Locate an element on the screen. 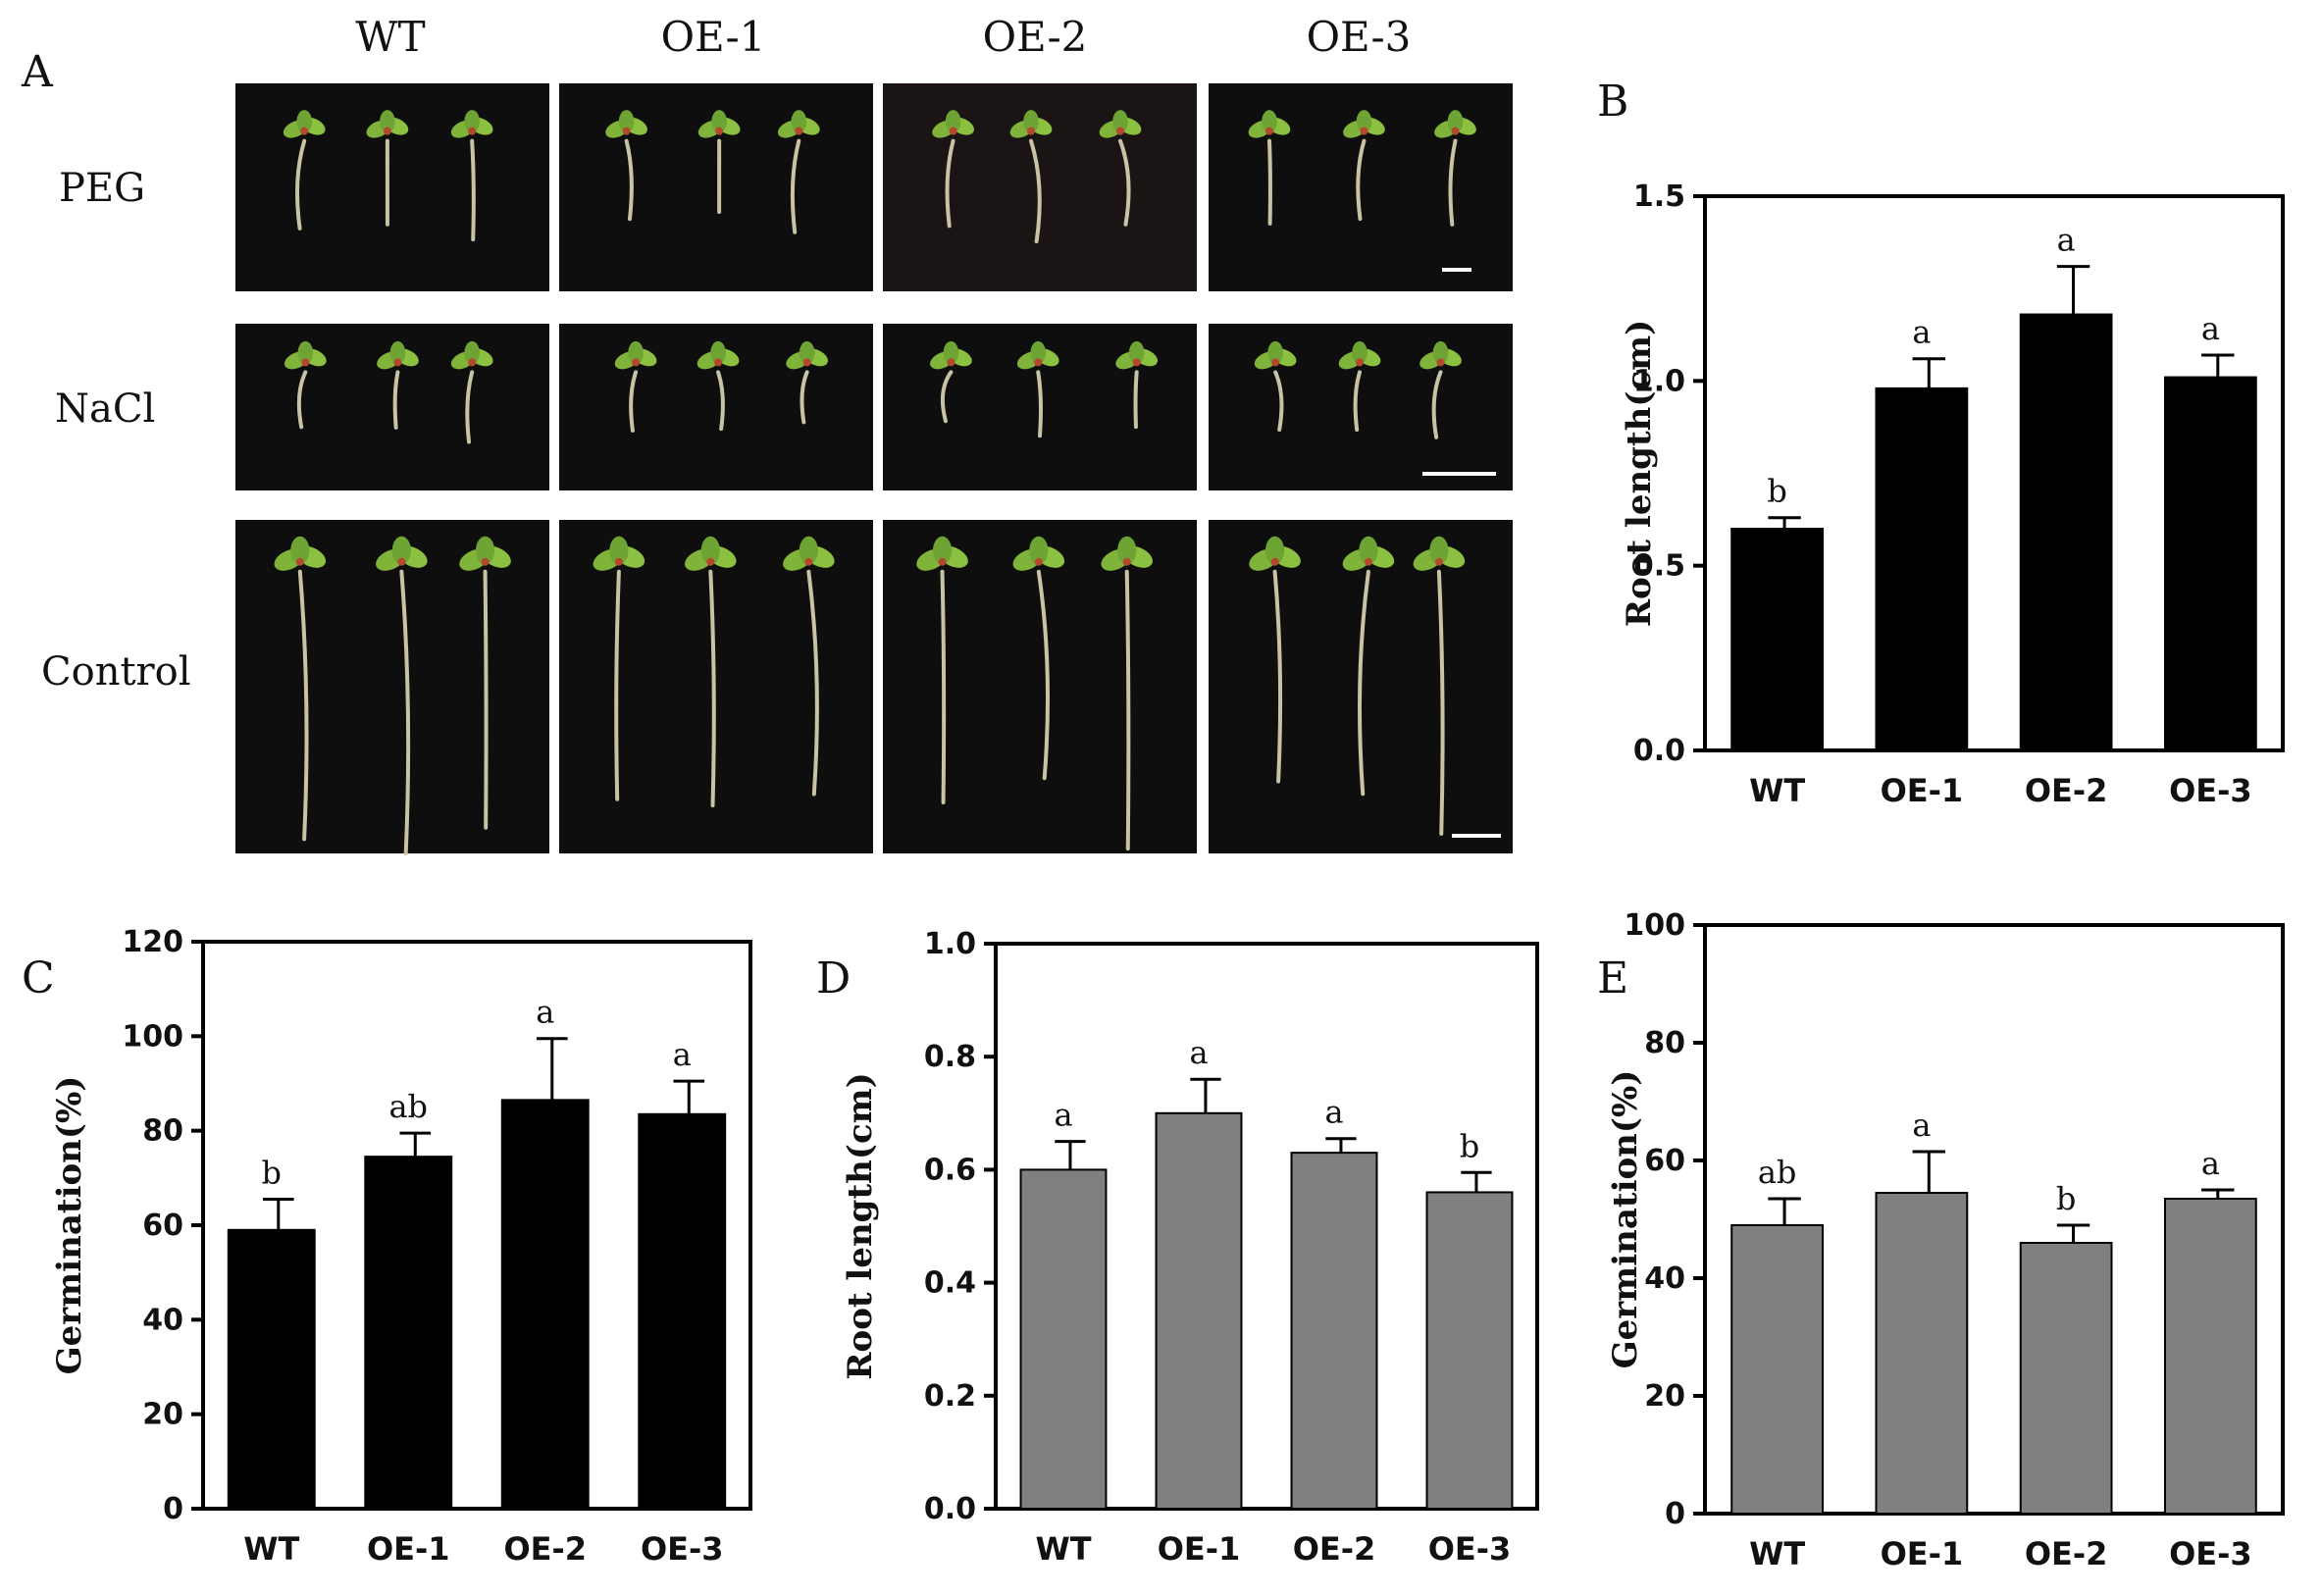 Image resolution: width=2322 pixels, height=1596 pixels. x-tick-label: OE-3 is located at coordinates (1470, 1549).